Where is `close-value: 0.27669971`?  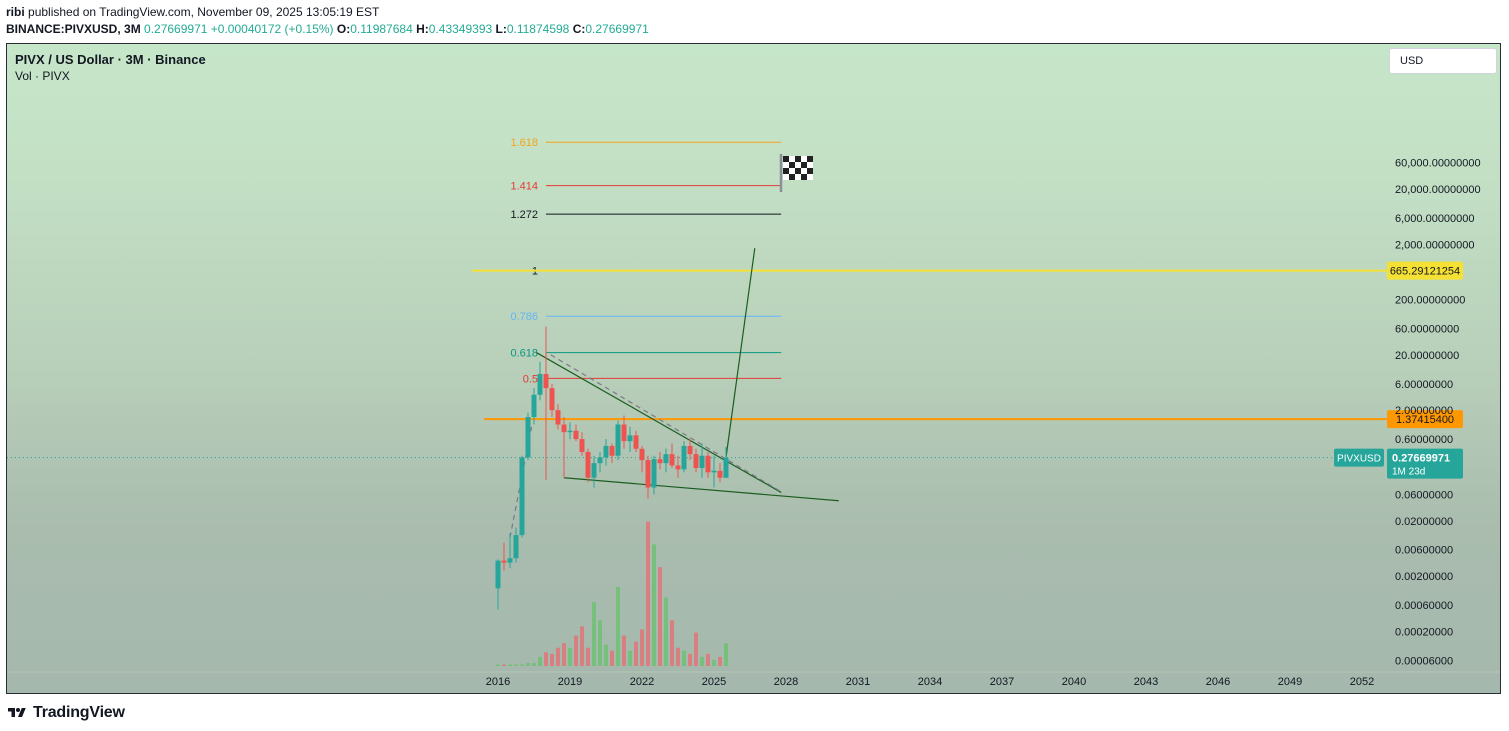
close-value: 0.27669971 is located at coordinates (617, 29).